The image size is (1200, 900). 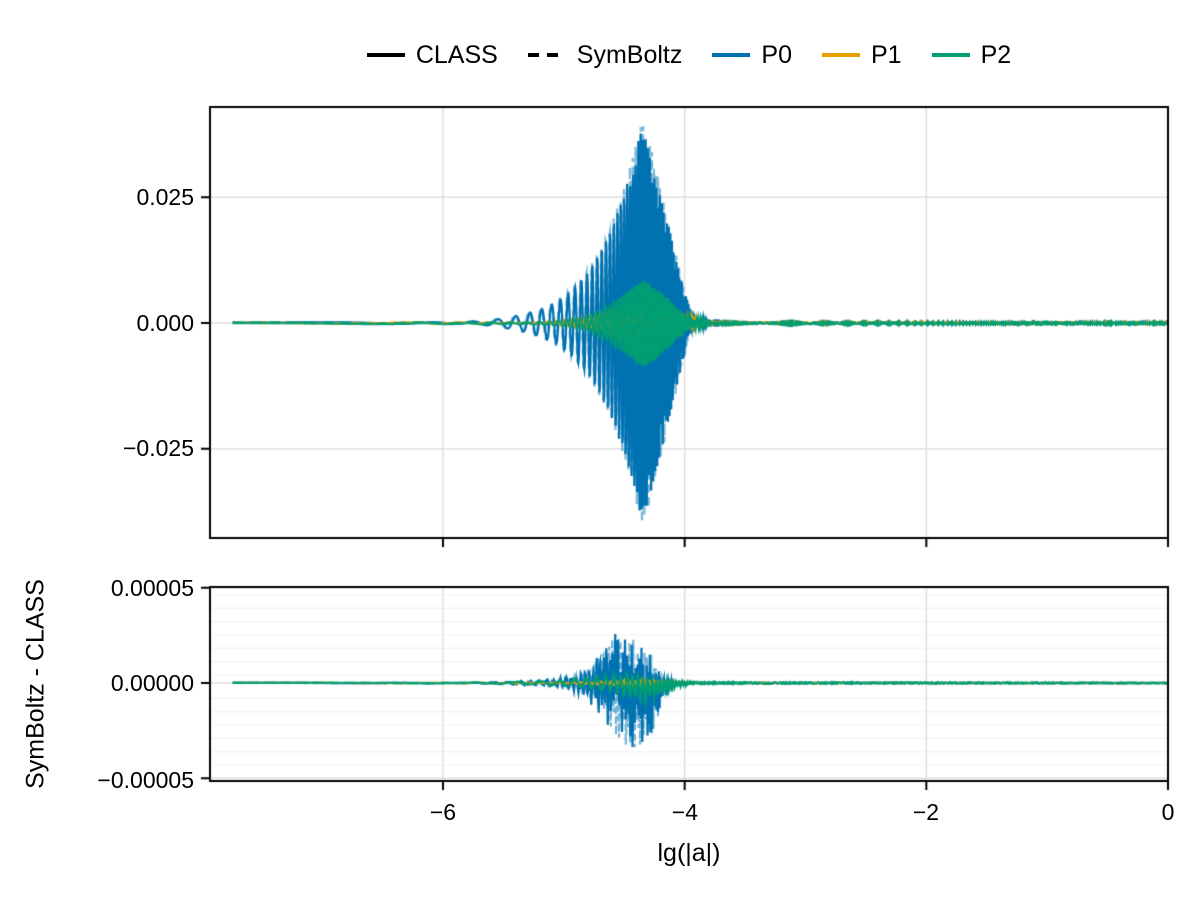 What do you see at coordinates (1168, 812) in the screenshot?
I see `xtick-3: 0` at bounding box center [1168, 812].